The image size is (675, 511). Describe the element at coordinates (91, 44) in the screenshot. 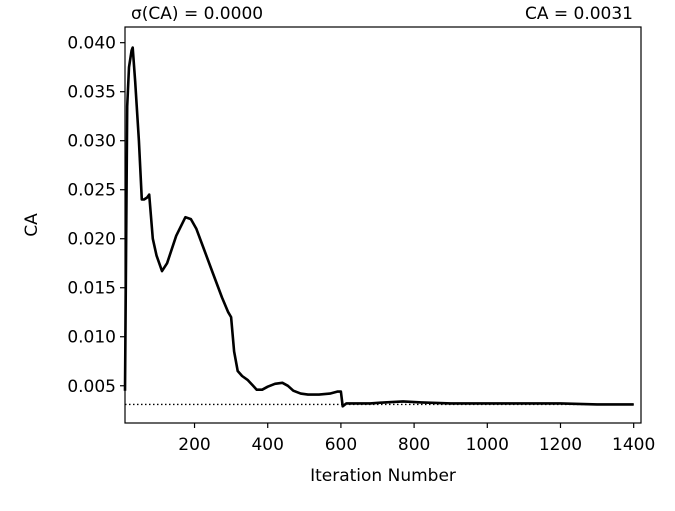

I see `y-tick-label: 0.040` at that location.